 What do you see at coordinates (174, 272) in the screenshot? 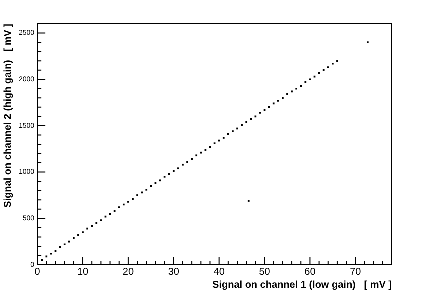
I see `x-tick-label: 30` at bounding box center [174, 272].